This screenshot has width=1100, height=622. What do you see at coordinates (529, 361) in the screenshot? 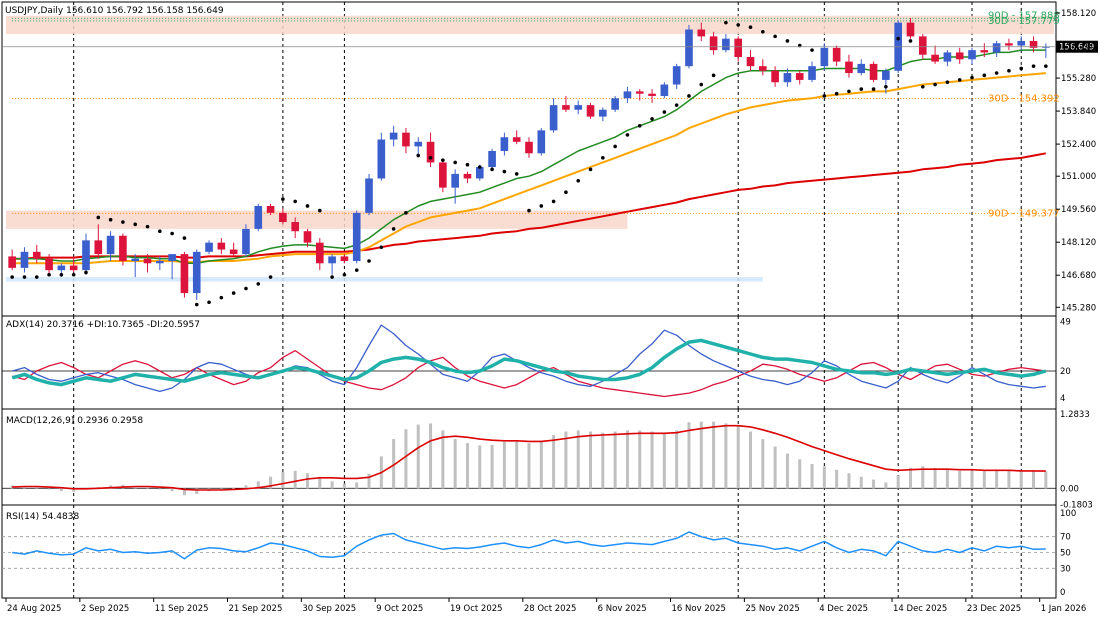
I see `adx-panel` at bounding box center [529, 361].